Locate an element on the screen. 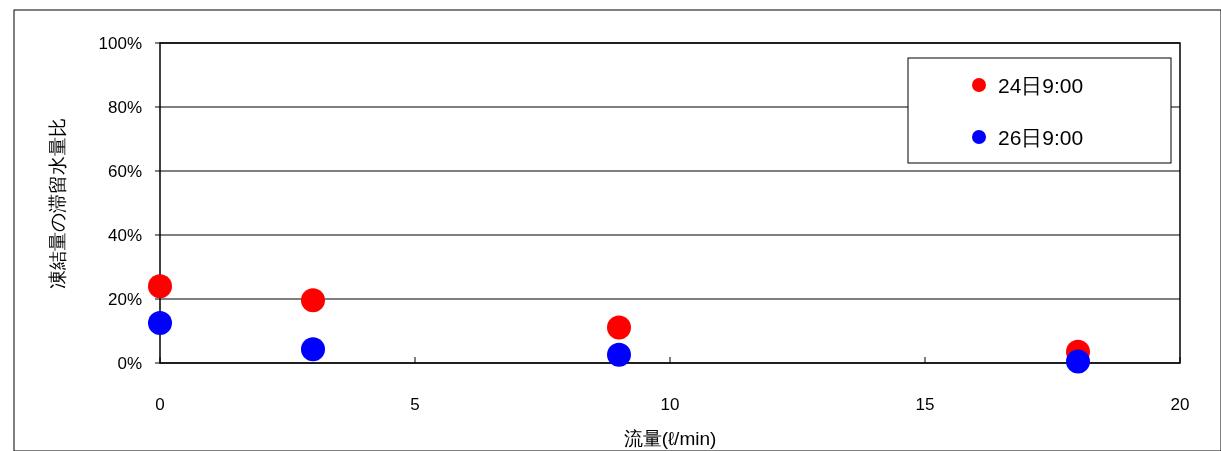 The width and height of the screenshot is (1221, 451). x-tick-label: 5 is located at coordinates (415, 404).